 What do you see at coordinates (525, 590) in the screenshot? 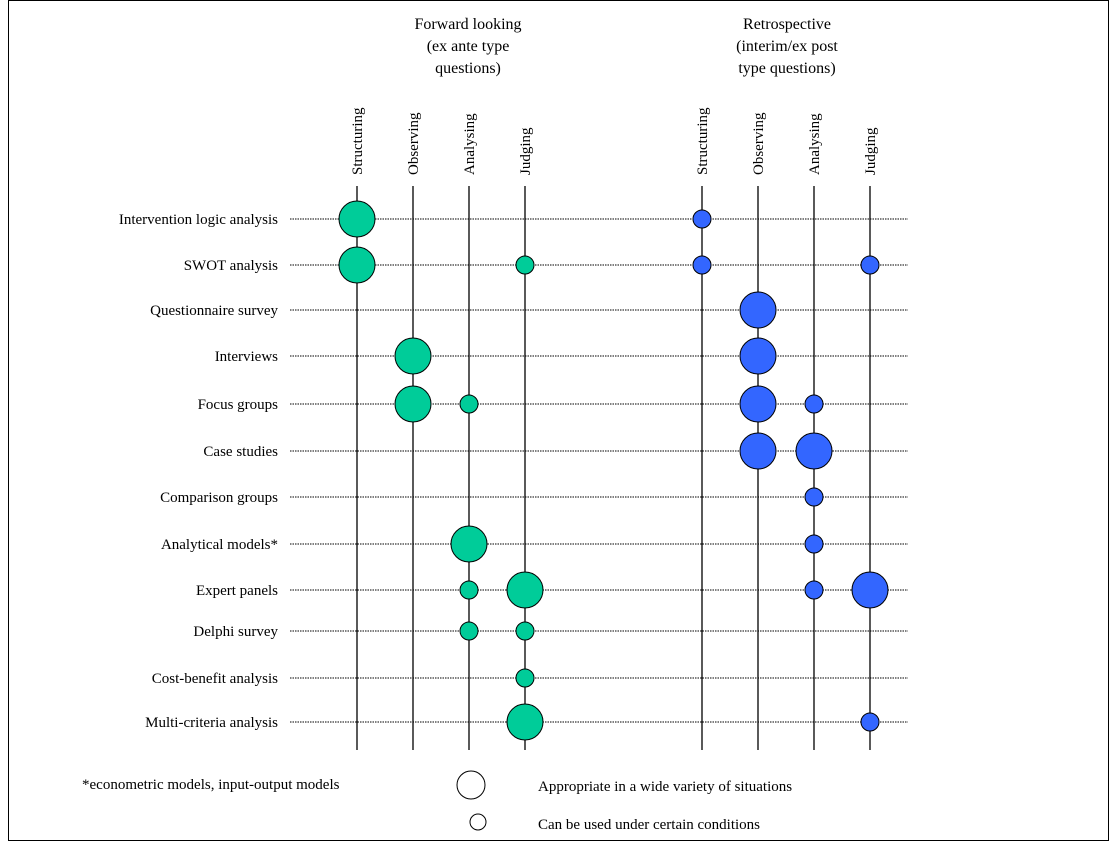
I see `forward-bubble-expert-panels-judging` at bounding box center [525, 590].